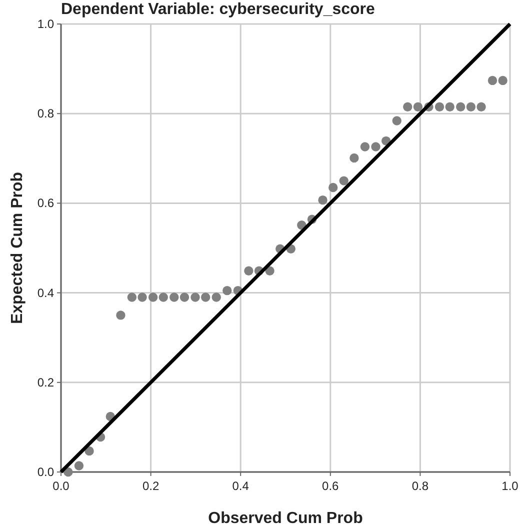 This screenshot has width=520, height=531. Describe the element at coordinates (45, 203) in the screenshot. I see `y-tick-label: 0.6` at that location.